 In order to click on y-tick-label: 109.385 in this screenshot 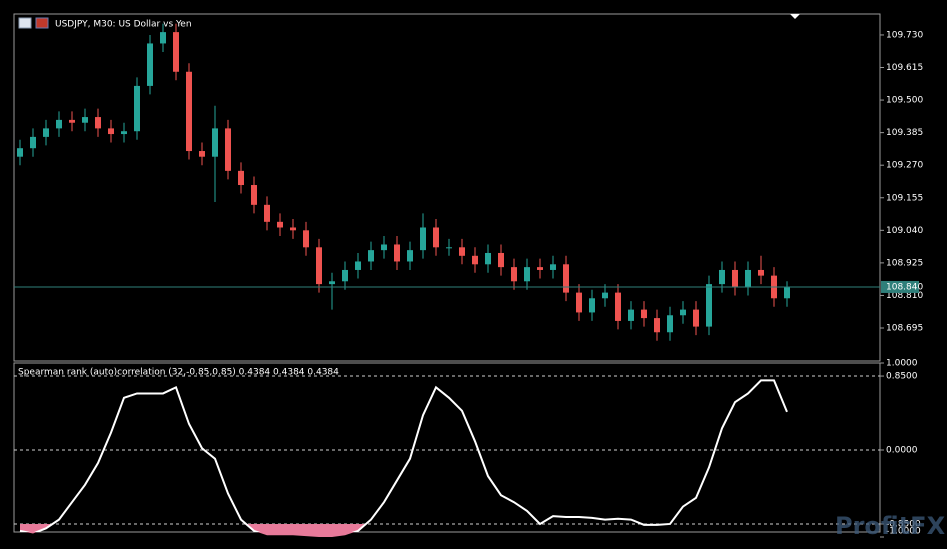, I will do `click(904, 133)`.